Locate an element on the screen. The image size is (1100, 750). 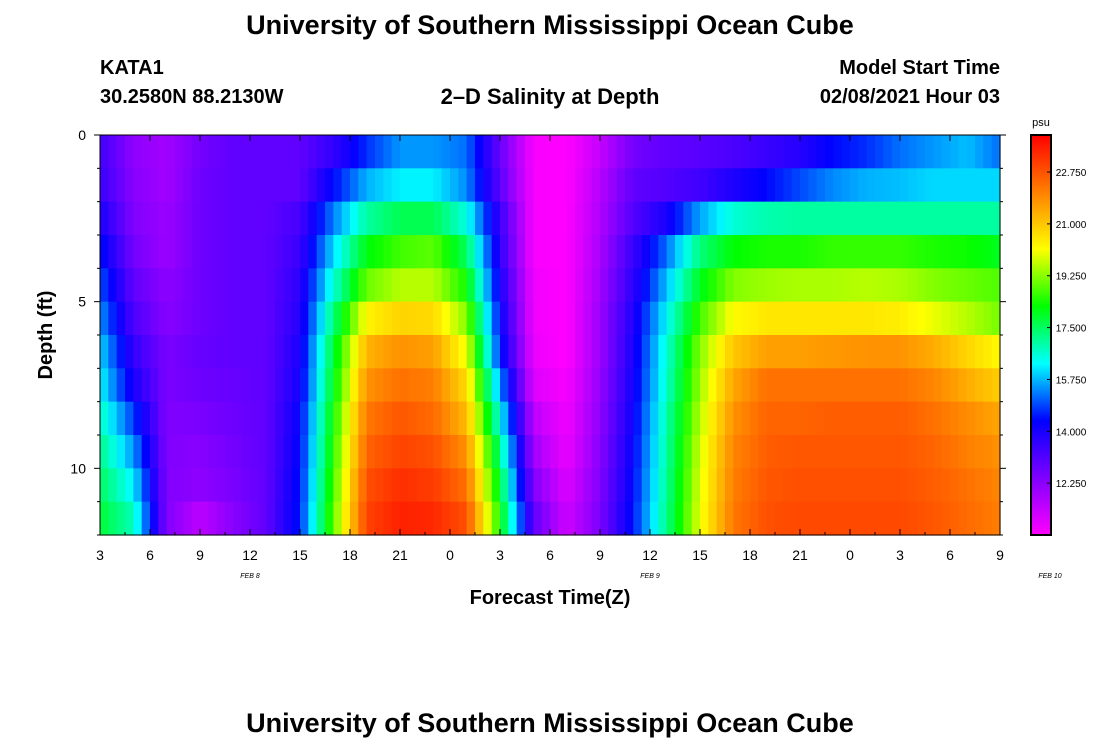
x-tick-label: 12 is located at coordinates (250, 555).